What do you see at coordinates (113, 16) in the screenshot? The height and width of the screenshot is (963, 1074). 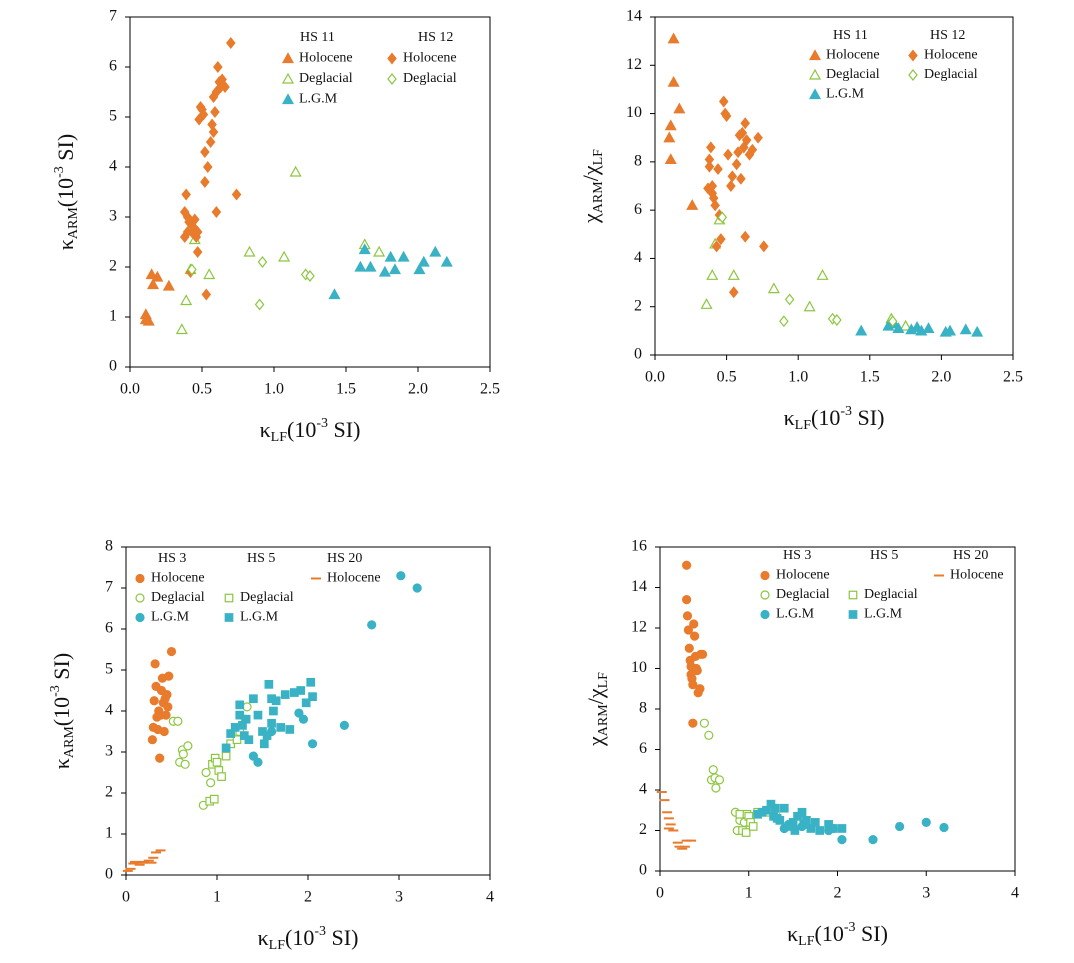 I see `y-tick-label: 7` at bounding box center [113, 16].